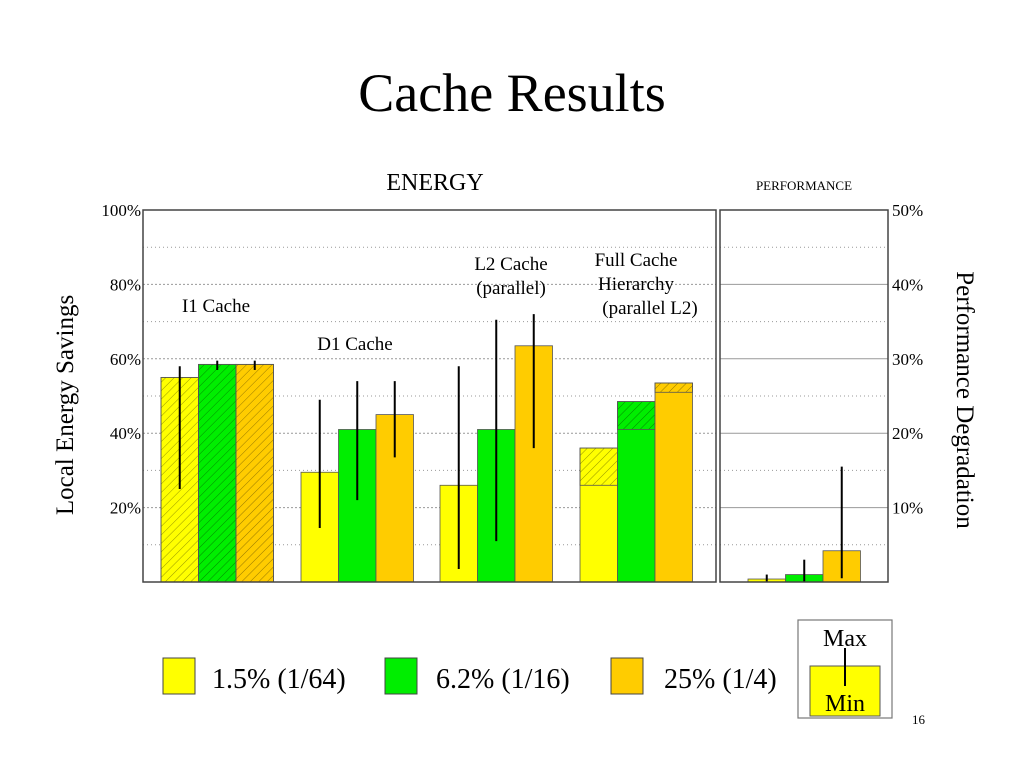 This screenshot has height=768, width=1024. I want to click on performance-y-tick-labels: 10% 20% 30% 40% 50%, so click(907, 359).